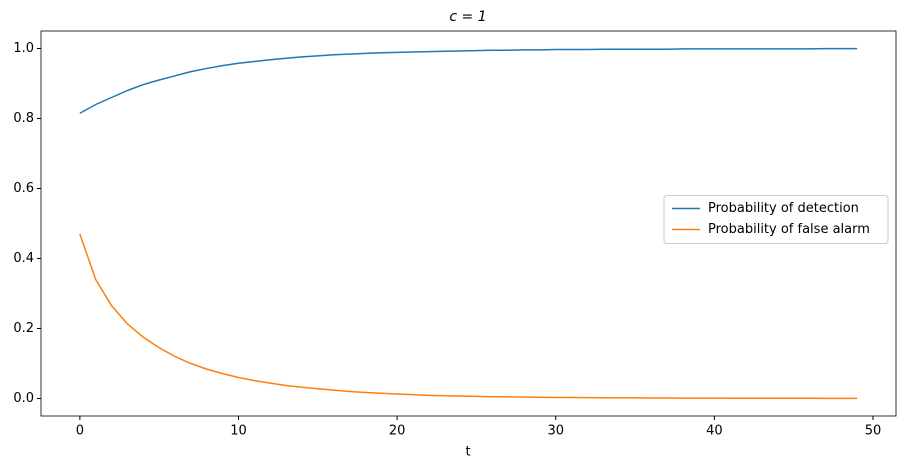  I want to click on y-tick-label: 0.0, so click(23, 398).